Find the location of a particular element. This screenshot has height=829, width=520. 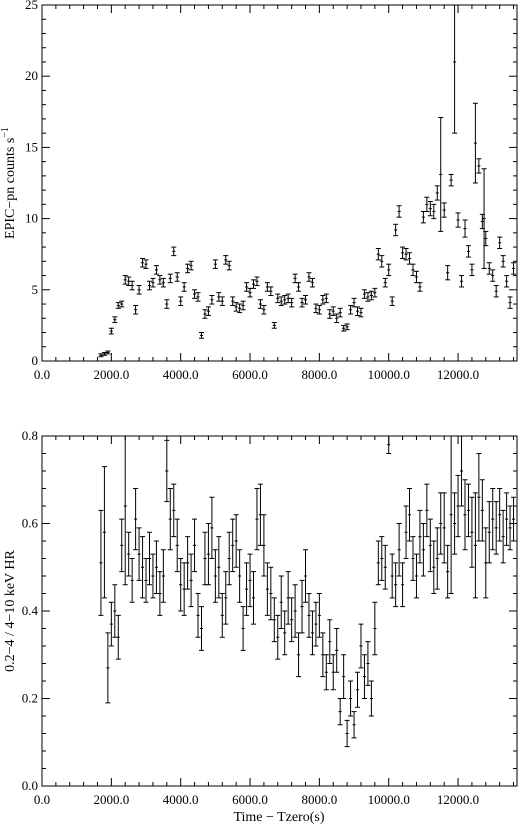

hardness-ratio-x-tick-label: 0.0 is located at coordinates (42, 799).